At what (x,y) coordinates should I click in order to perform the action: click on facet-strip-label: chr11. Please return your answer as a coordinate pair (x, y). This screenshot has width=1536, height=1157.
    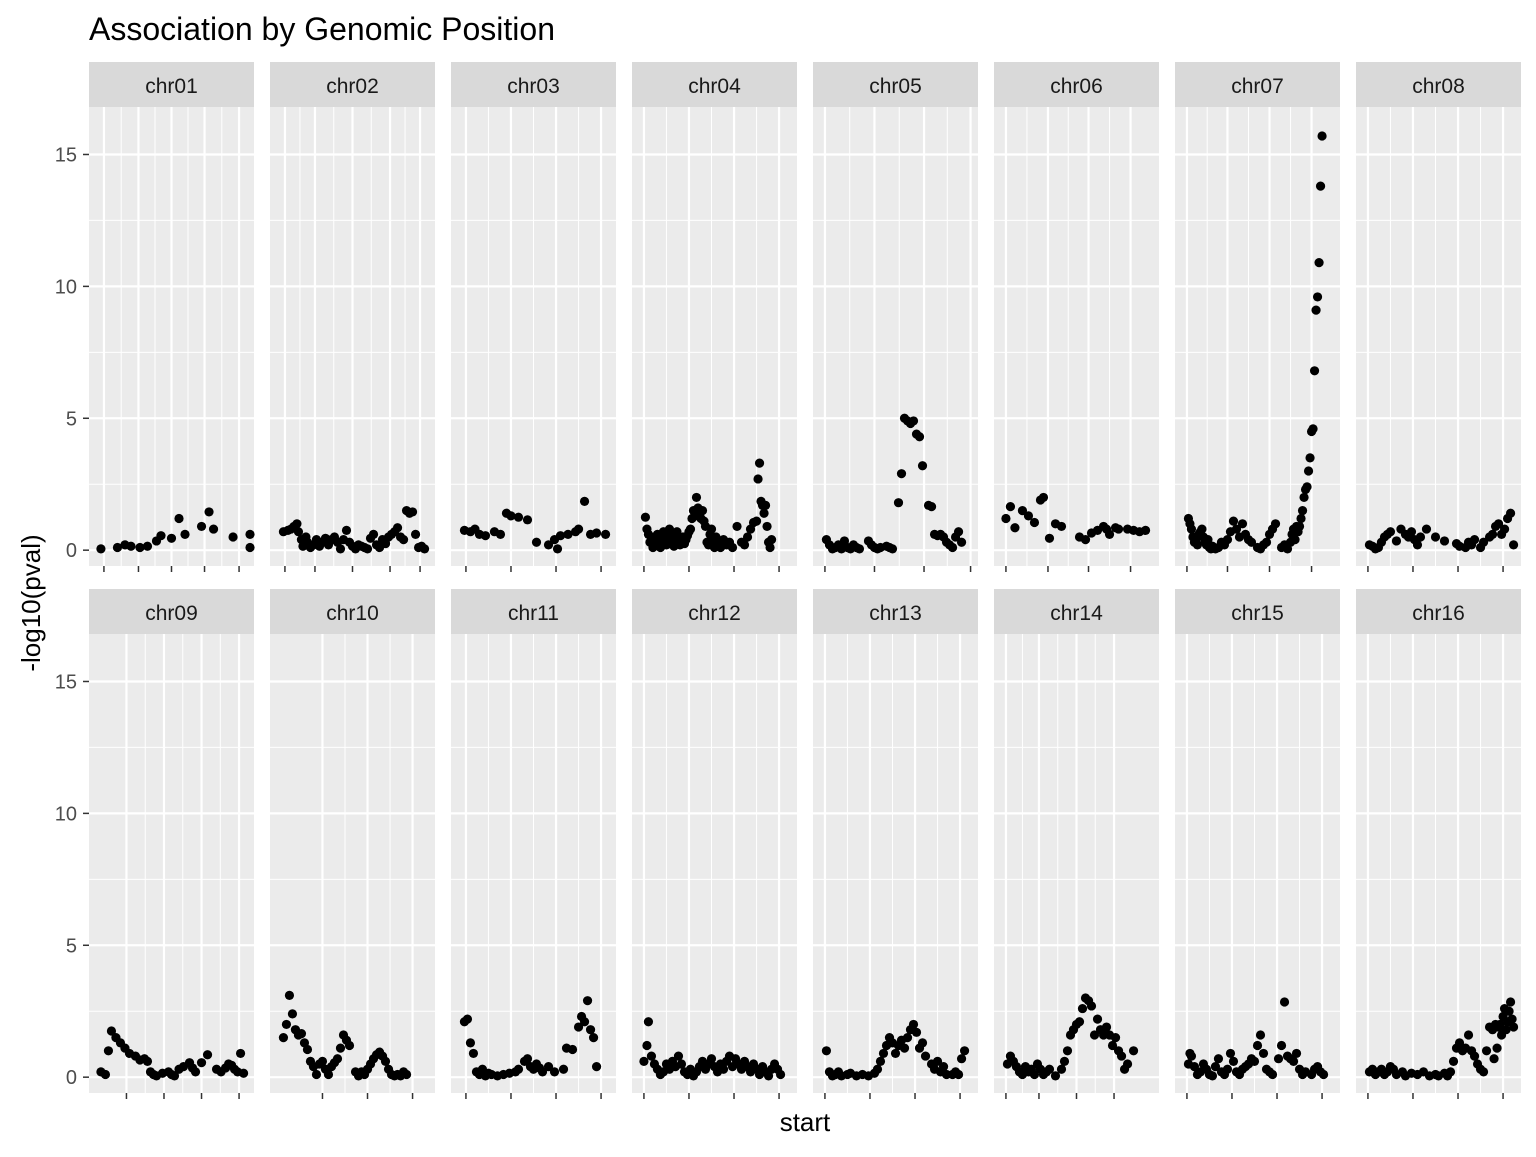
    Looking at the image, I should click on (533, 613).